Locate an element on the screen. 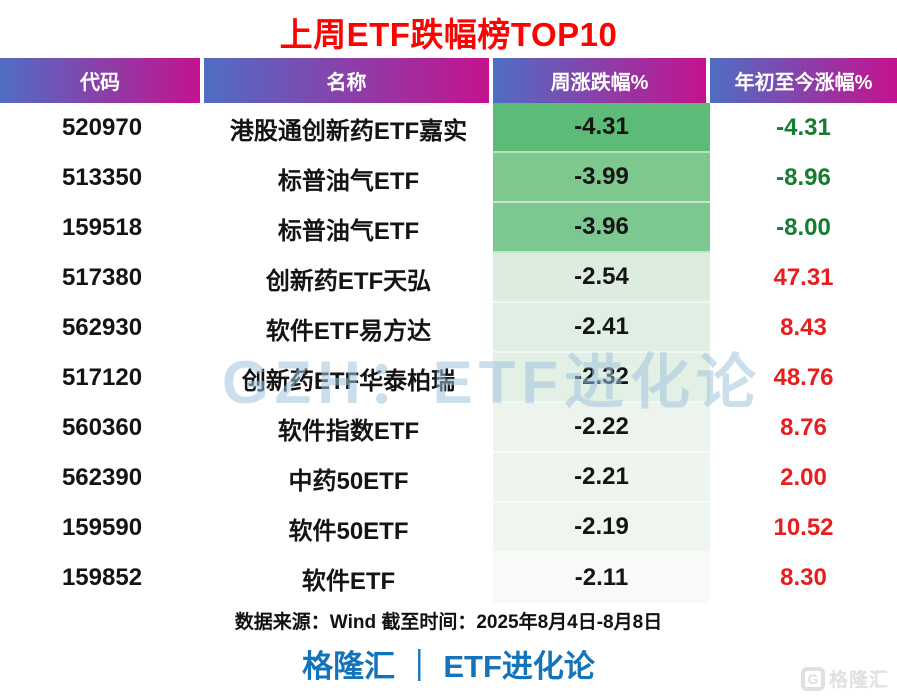 The width and height of the screenshot is (897, 700). ytd-change-cell: 8.30 is located at coordinates (803, 577).